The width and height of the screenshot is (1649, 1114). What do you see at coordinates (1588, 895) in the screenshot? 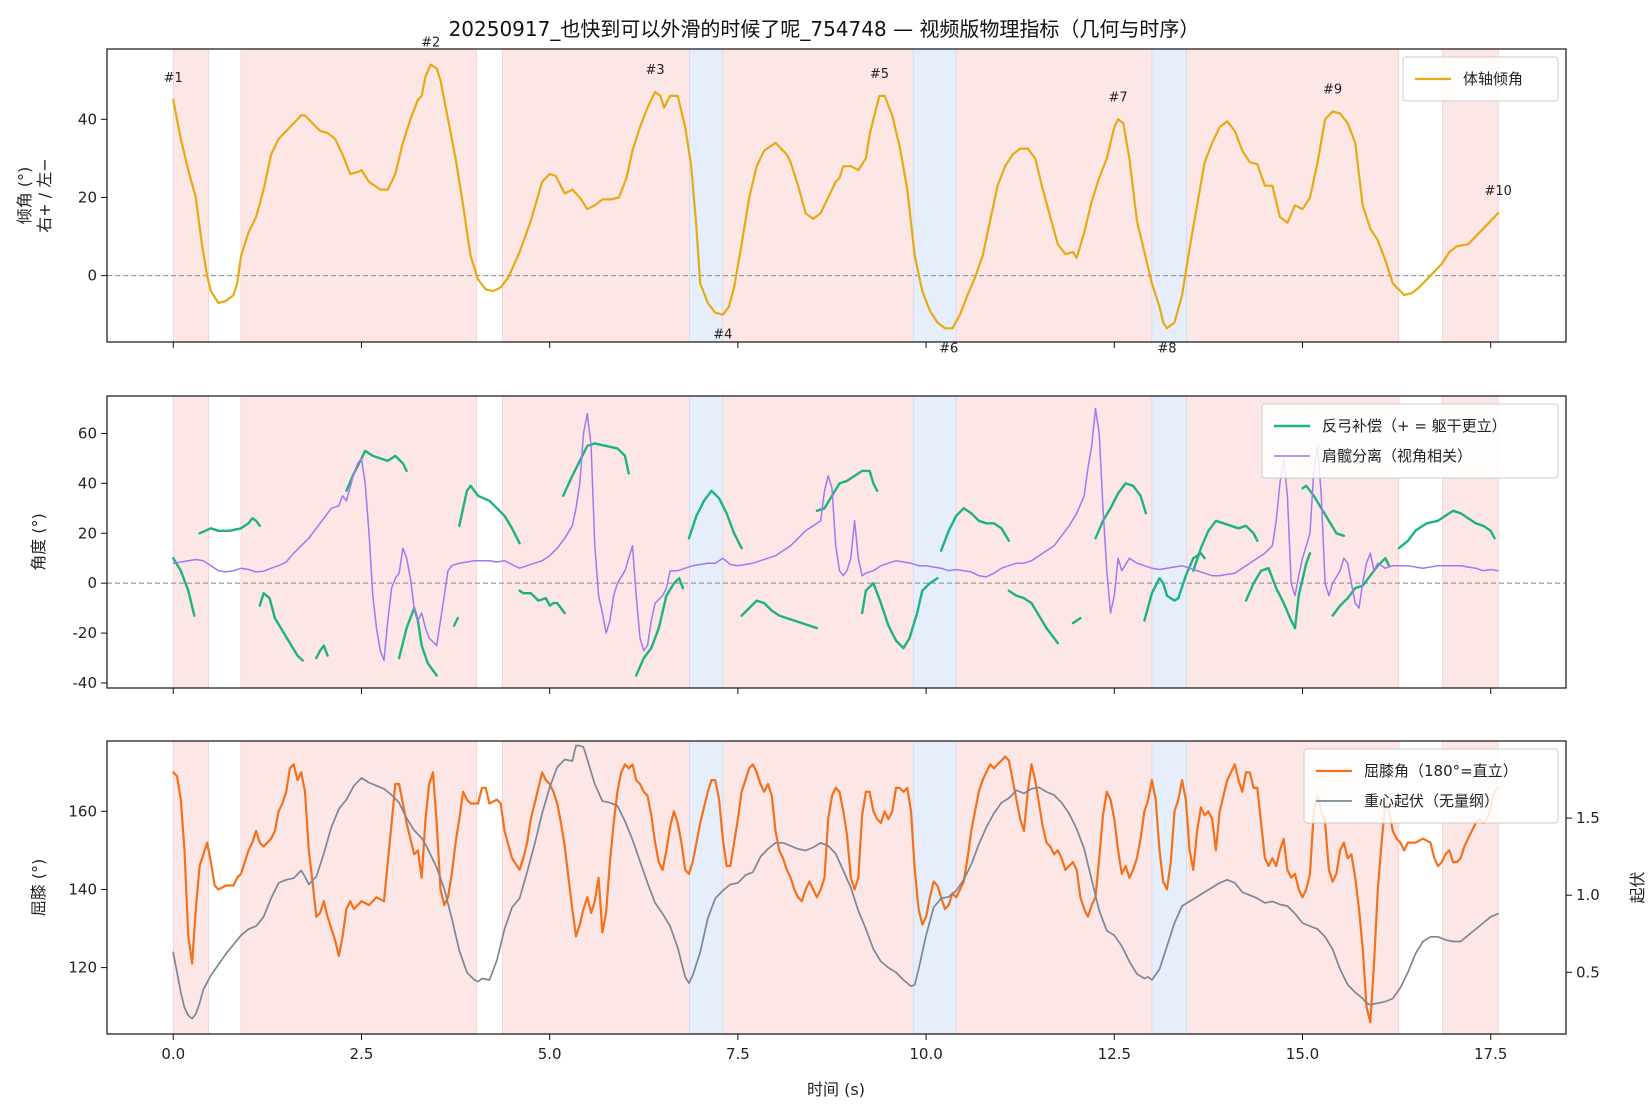
I see `y2-tick-label: 1.0` at bounding box center [1588, 895].